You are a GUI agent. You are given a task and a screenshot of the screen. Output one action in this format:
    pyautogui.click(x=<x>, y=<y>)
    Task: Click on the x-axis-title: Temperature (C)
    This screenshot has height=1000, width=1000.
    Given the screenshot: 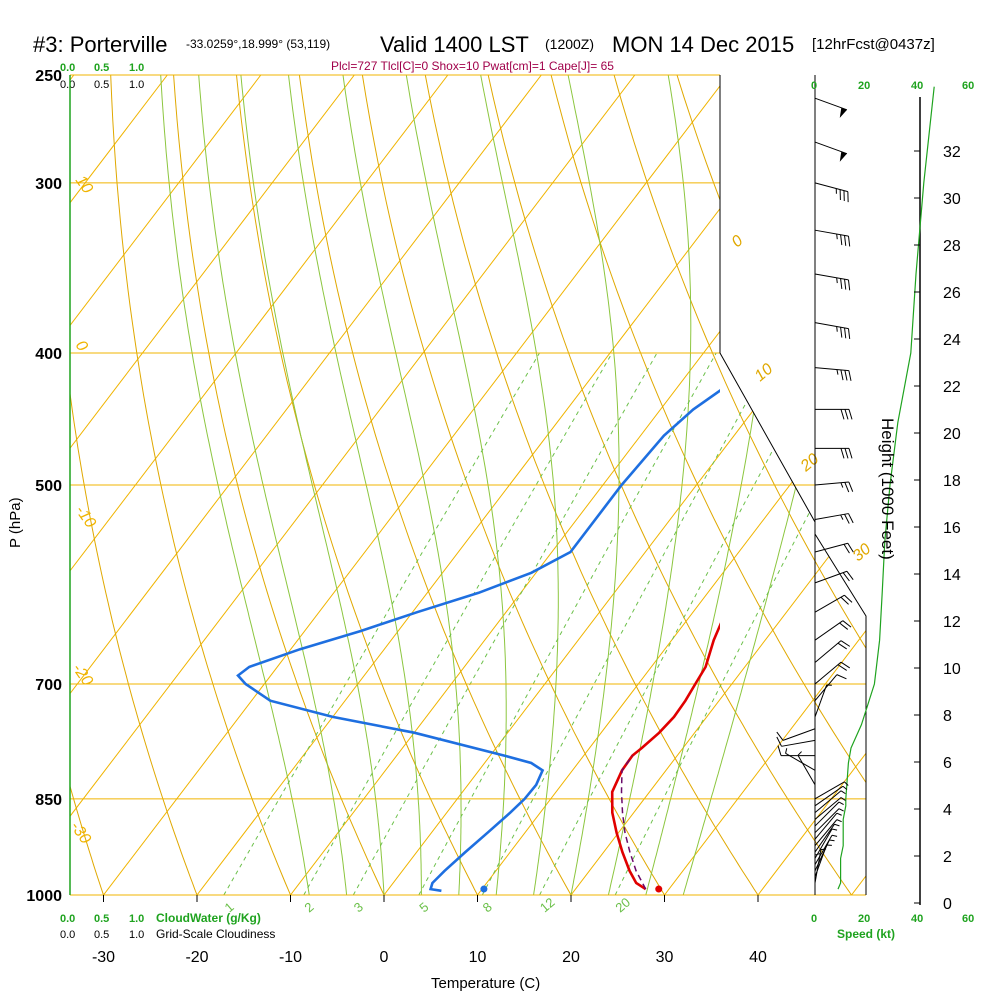 What is the action you would take?
    pyautogui.click(x=485, y=983)
    